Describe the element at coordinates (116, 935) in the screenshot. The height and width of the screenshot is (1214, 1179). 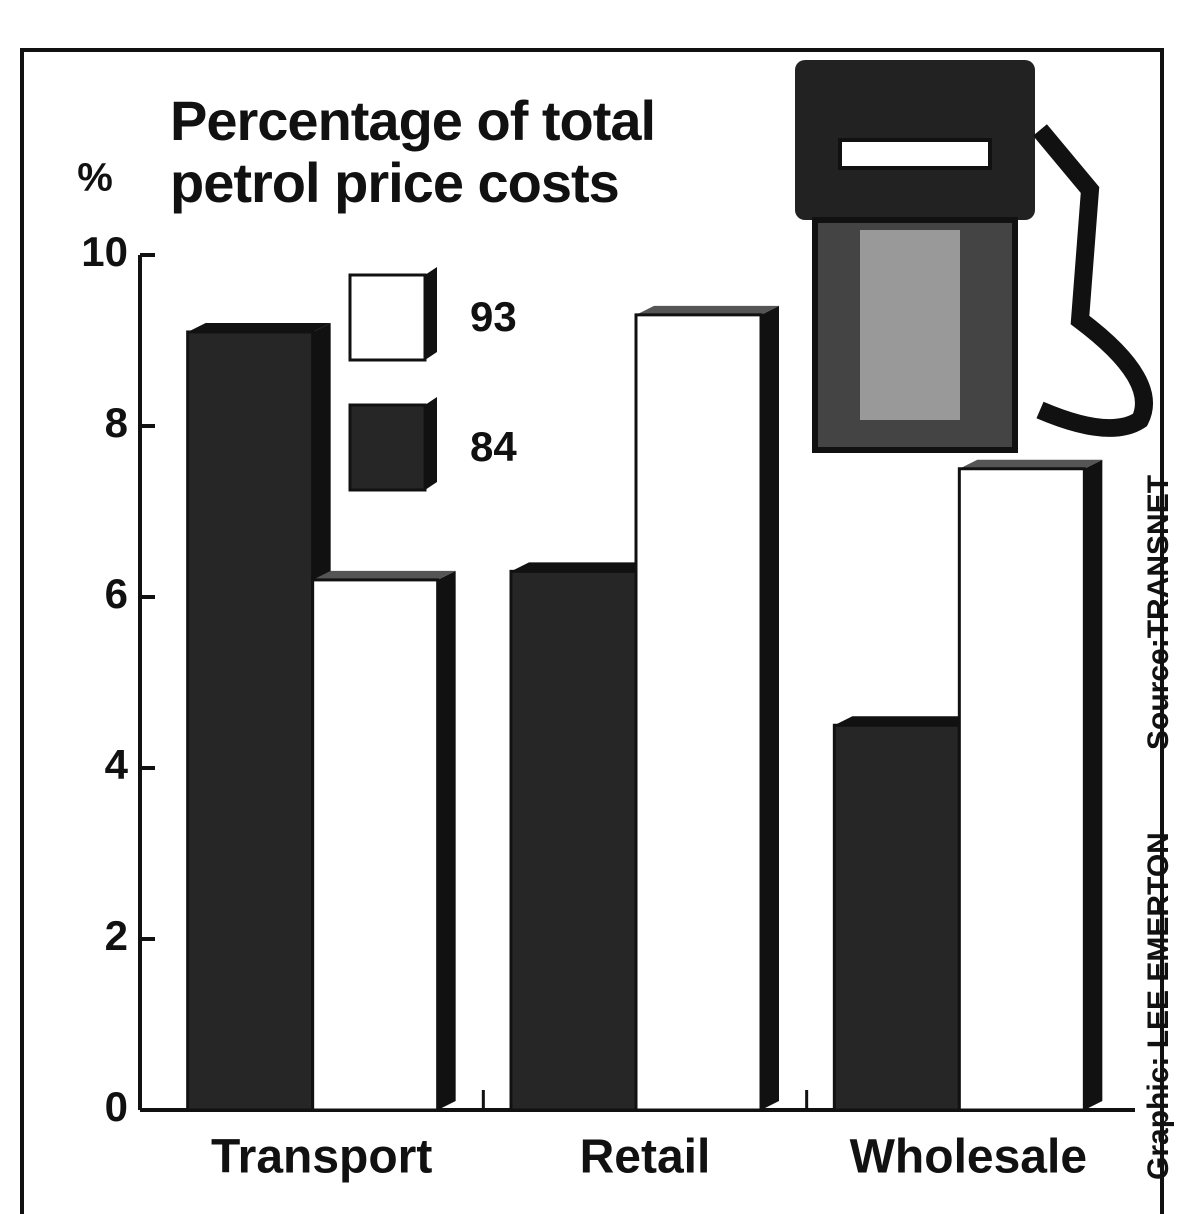
I see `y-tick-label: 2` at that location.